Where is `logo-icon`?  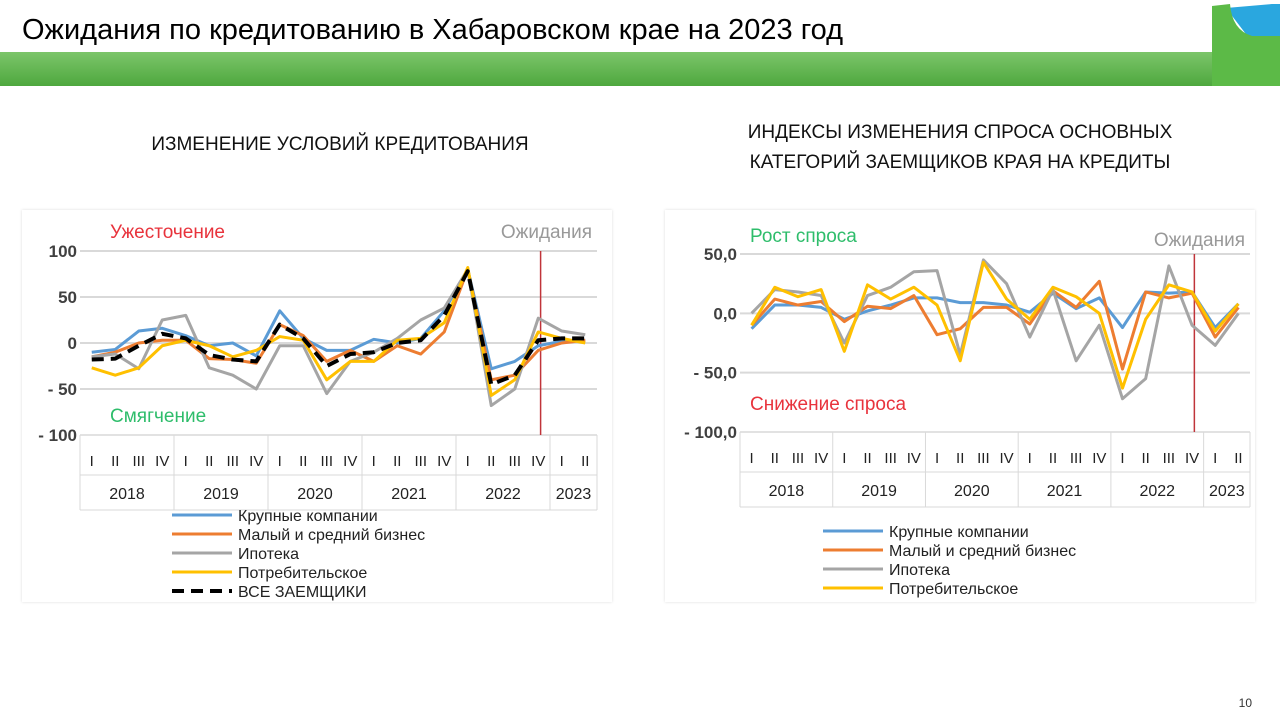
logo-icon is located at coordinates (1246, 45).